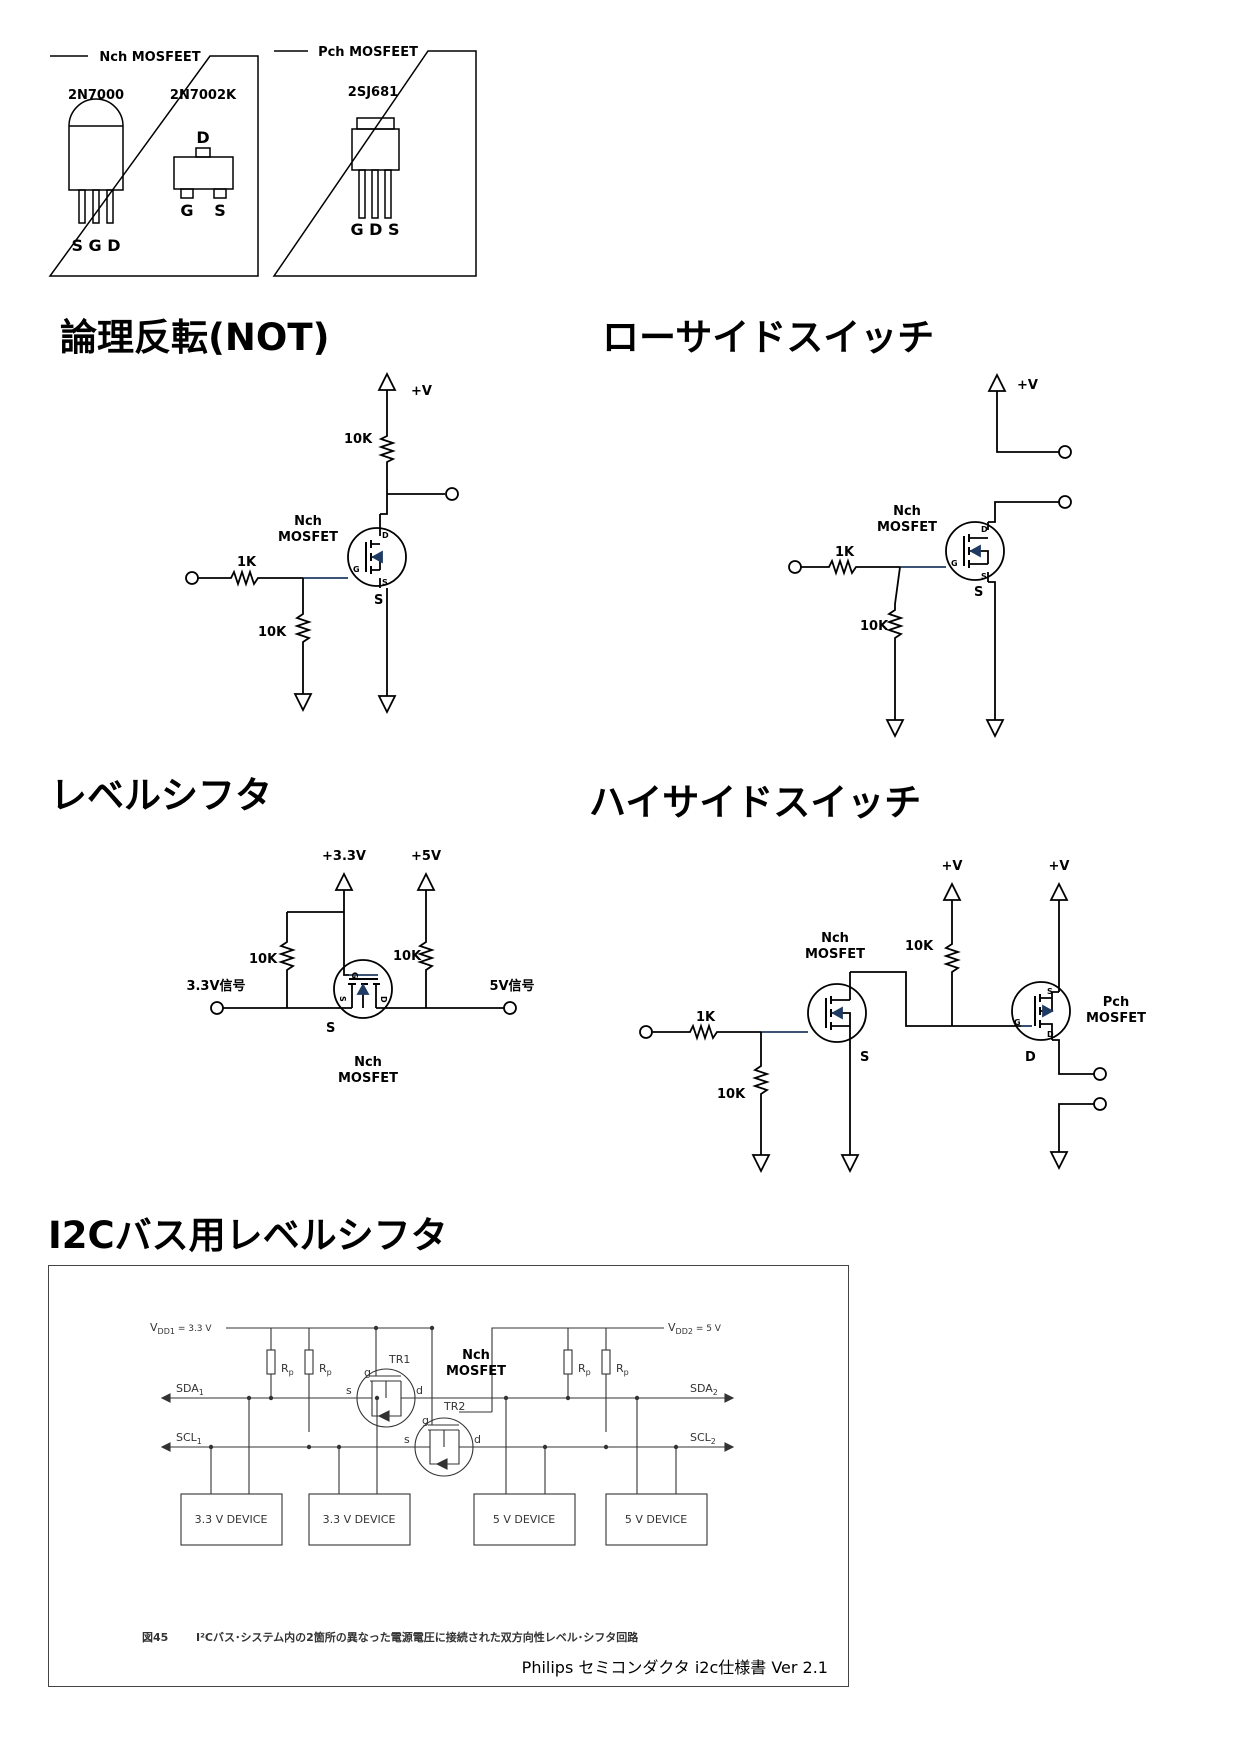 This screenshot has width=1244, height=1742. Describe the element at coordinates (426, 856) in the screenshot. I see `svg-text: +5V` at that location.